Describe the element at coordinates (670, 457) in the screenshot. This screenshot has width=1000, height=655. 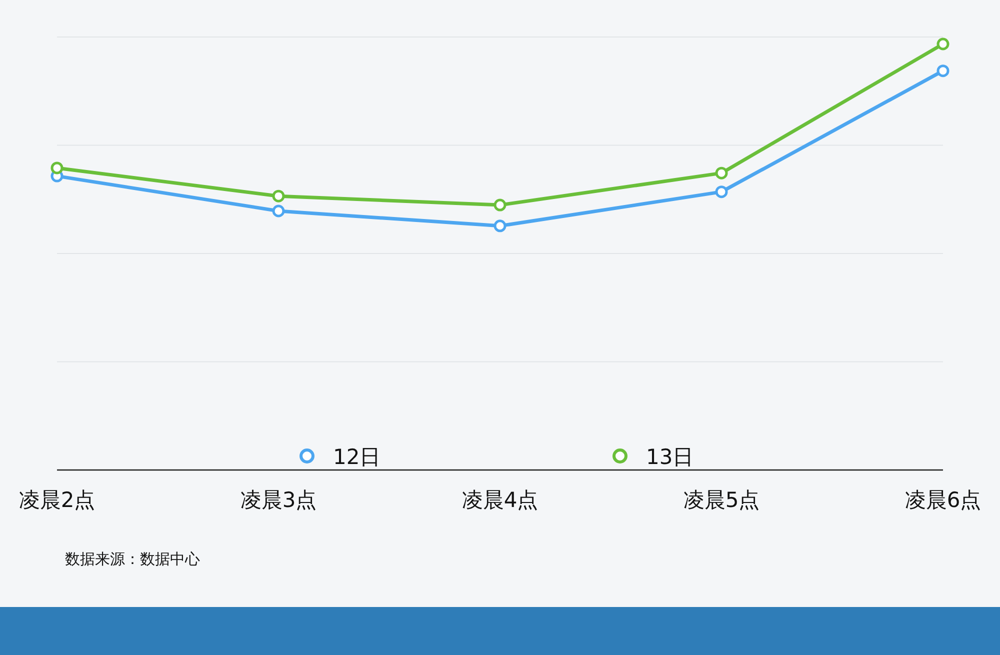
I see `legend-label: 13日` at that location.